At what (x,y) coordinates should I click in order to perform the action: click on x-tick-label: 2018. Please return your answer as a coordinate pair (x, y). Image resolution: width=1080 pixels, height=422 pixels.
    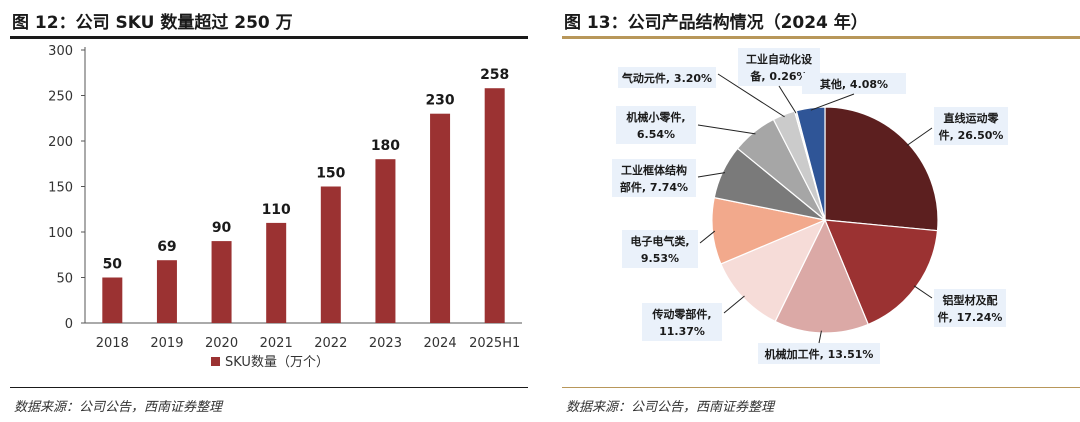
    Looking at the image, I should click on (112, 343).